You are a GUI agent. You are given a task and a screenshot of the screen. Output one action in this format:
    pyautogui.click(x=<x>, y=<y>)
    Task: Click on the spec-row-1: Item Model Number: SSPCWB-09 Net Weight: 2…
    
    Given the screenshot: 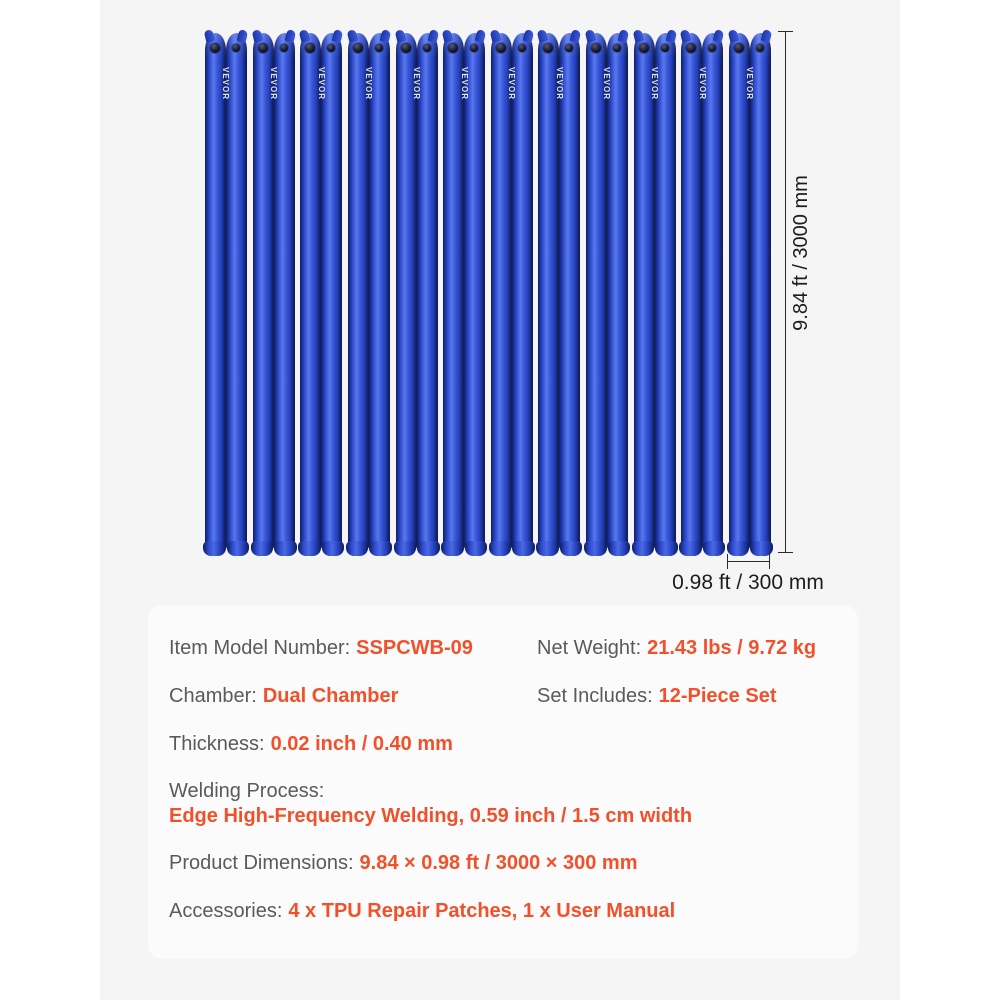 What is the action you would take?
    pyautogui.click(x=503, y=648)
    